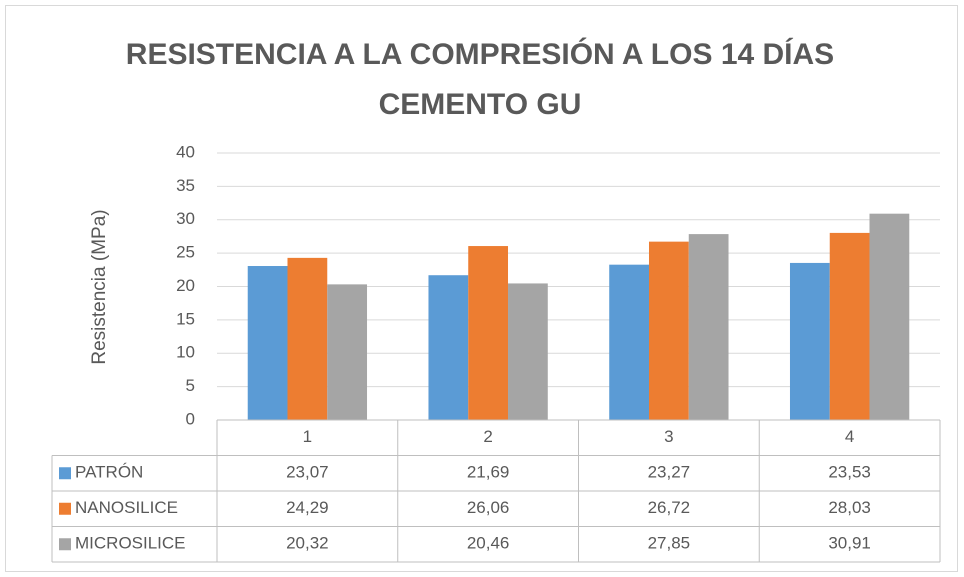 This screenshot has height=577, width=964. Describe the element at coordinates (488, 543) in the screenshot. I see `table-value: 20,46` at that location.